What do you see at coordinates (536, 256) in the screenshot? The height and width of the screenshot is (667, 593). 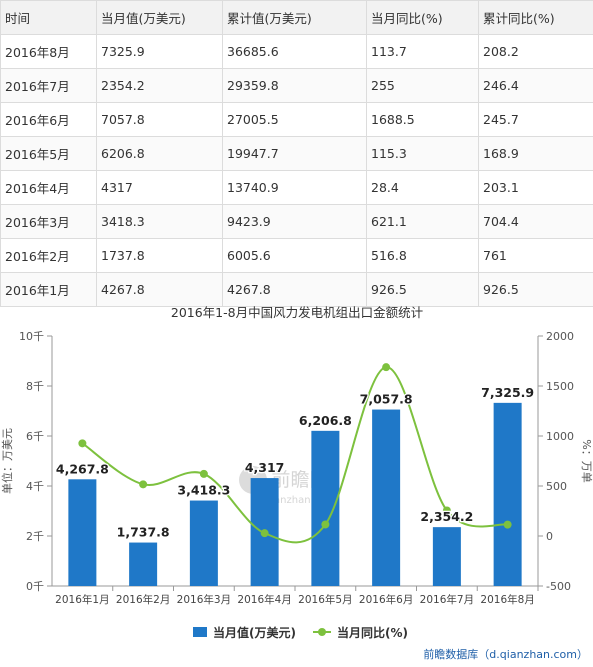 I see `table-cell: 761` at bounding box center [536, 256].